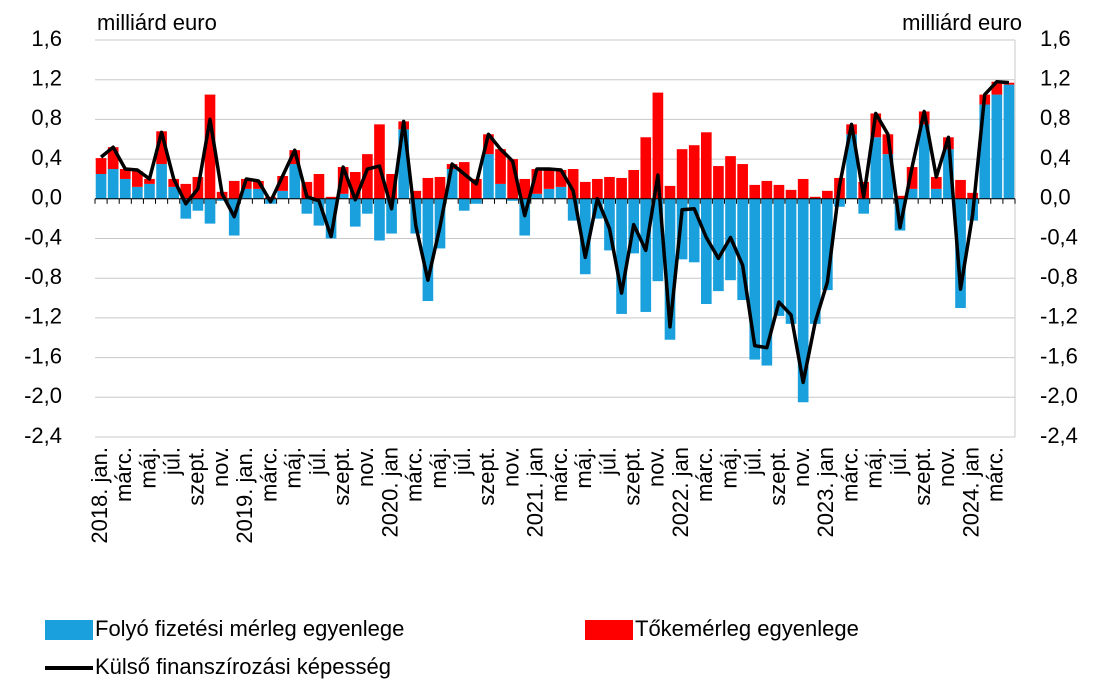 Image resolution: width=1094 pixels, height=682 pixels. Describe the element at coordinates (43, 355) in the screenshot. I see `y-tick-label: -1,6` at that location.